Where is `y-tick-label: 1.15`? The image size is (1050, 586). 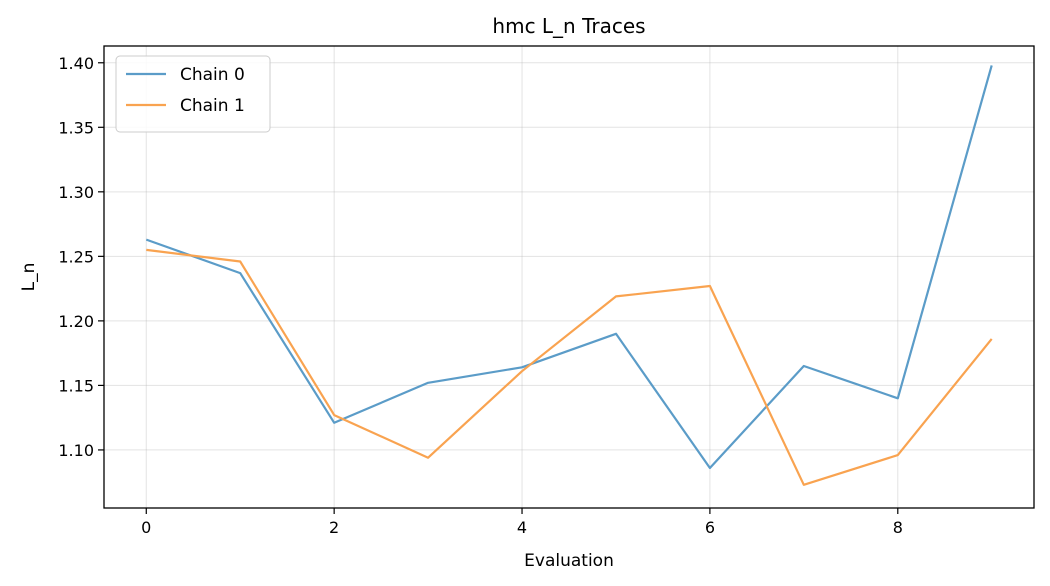
y-tick-label: 1.15 is located at coordinates (76, 385).